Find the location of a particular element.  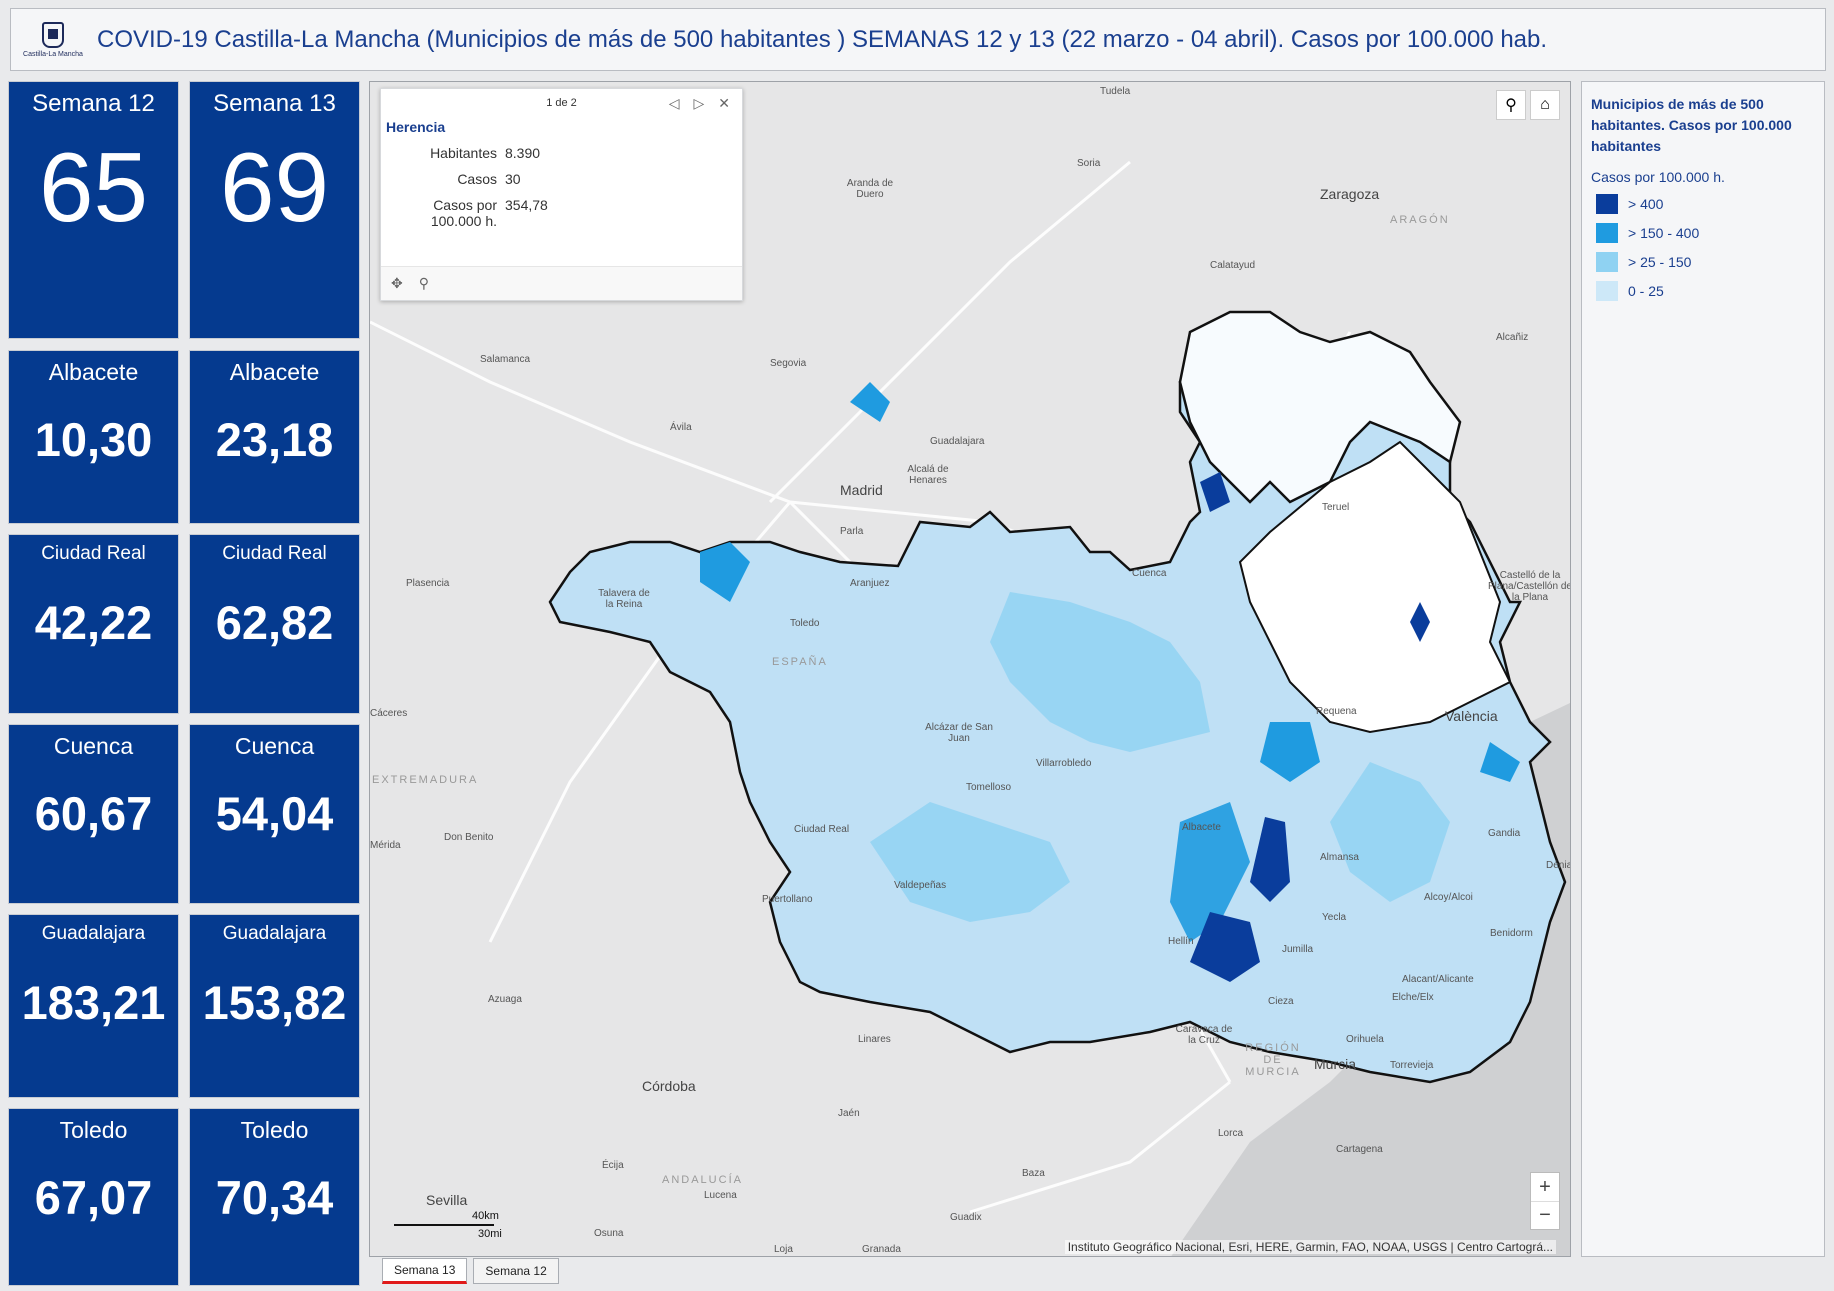

previous-icon: ◁ is located at coordinates (674, 103).